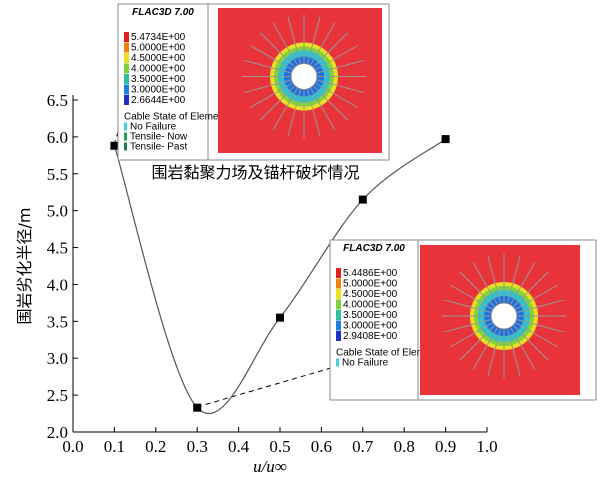  Describe the element at coordinates (363, 446) in the screenshot. I see `x-tick-label: 0.7` at that location.